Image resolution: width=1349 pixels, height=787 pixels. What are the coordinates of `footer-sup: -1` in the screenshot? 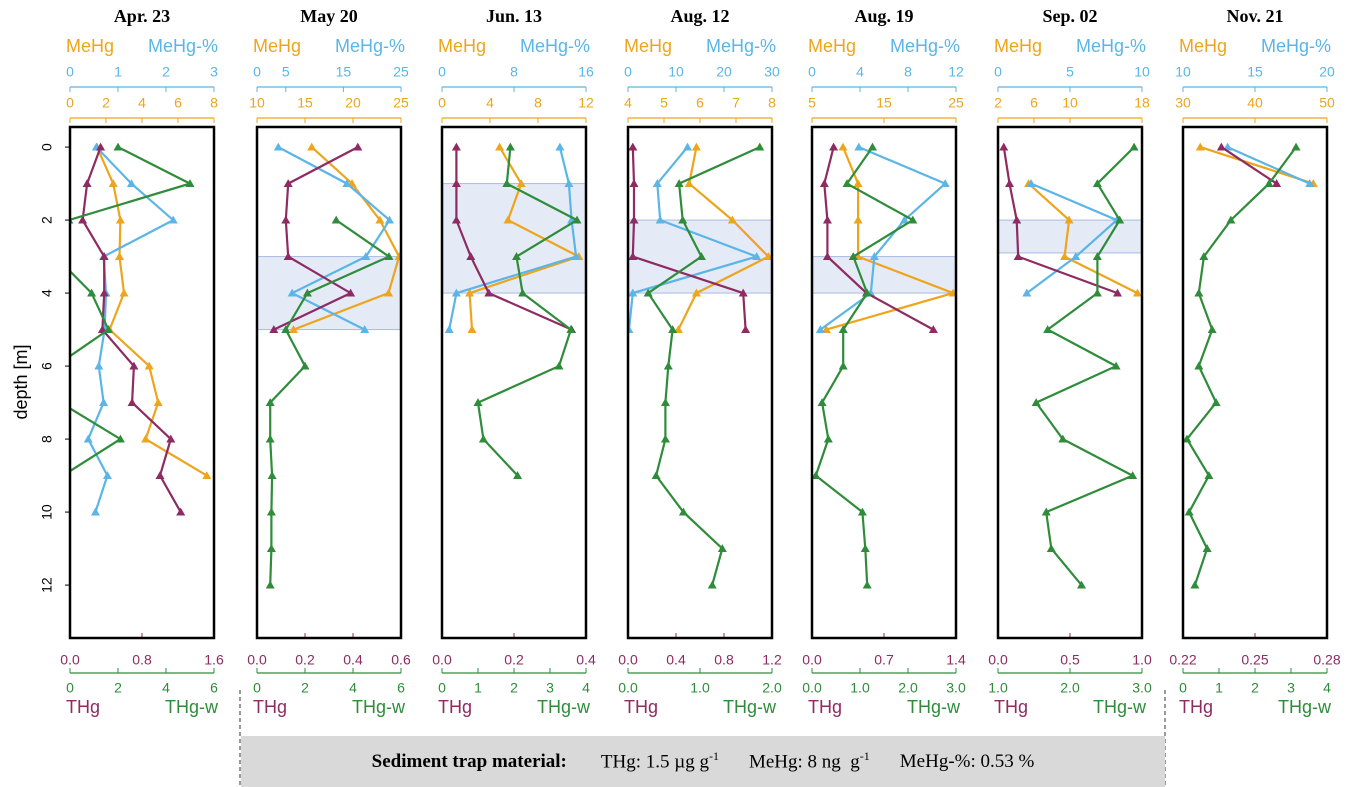 It's located at (713, 756).